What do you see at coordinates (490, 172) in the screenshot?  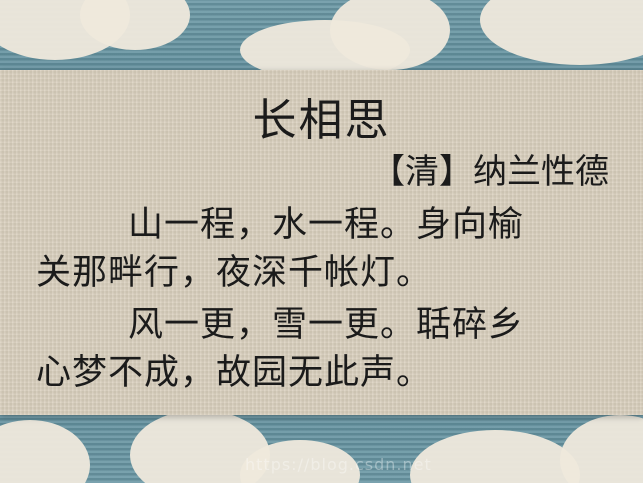 I see `poem-author: 【清】纳兰性德` at bounding box center [490, 172].